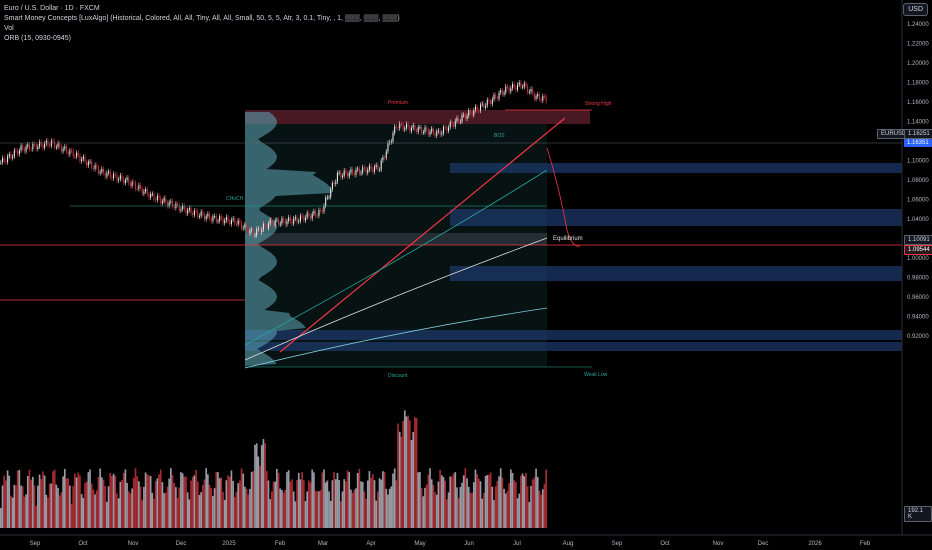 Image resolution: width=932 pixels, height=550 pixels. I want to click on equilibrium-label: Equilibrium, so click(568, 239).